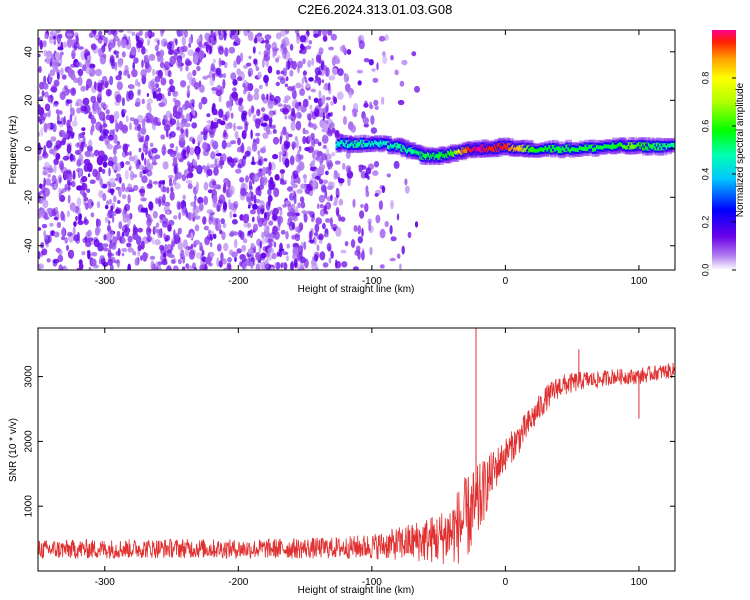 This screenshot has width=750, height=600. What do you see at coordinates (639, 281) in the screenshot?
I see `x-tick-label: 100` at bounding box center [639, 281].